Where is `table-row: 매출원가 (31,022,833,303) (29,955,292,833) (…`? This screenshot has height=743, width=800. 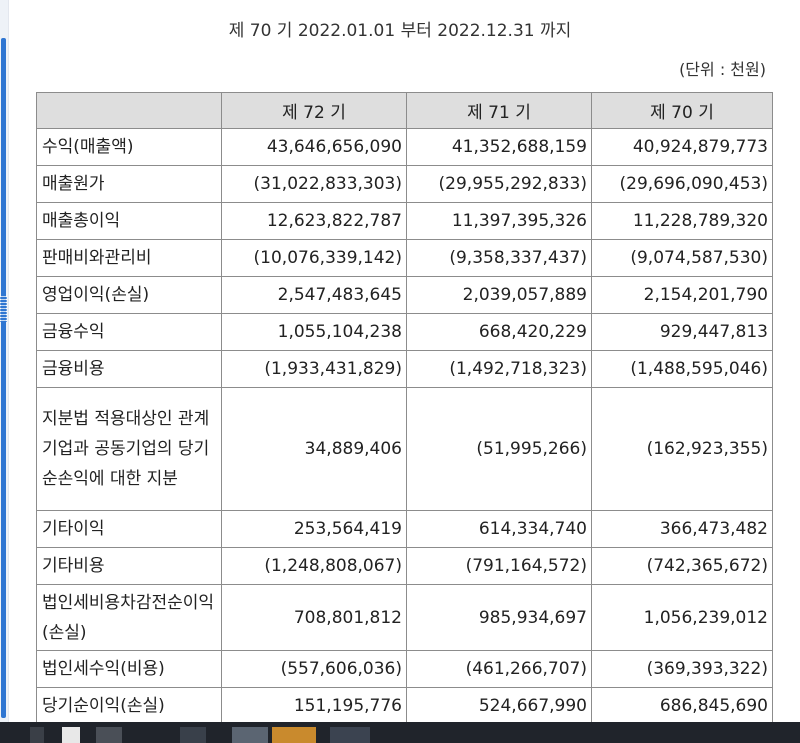
table-row: 매출원가 (31,022,833,303) (29,955,292,833) (… is located at coordinates (404, 184).